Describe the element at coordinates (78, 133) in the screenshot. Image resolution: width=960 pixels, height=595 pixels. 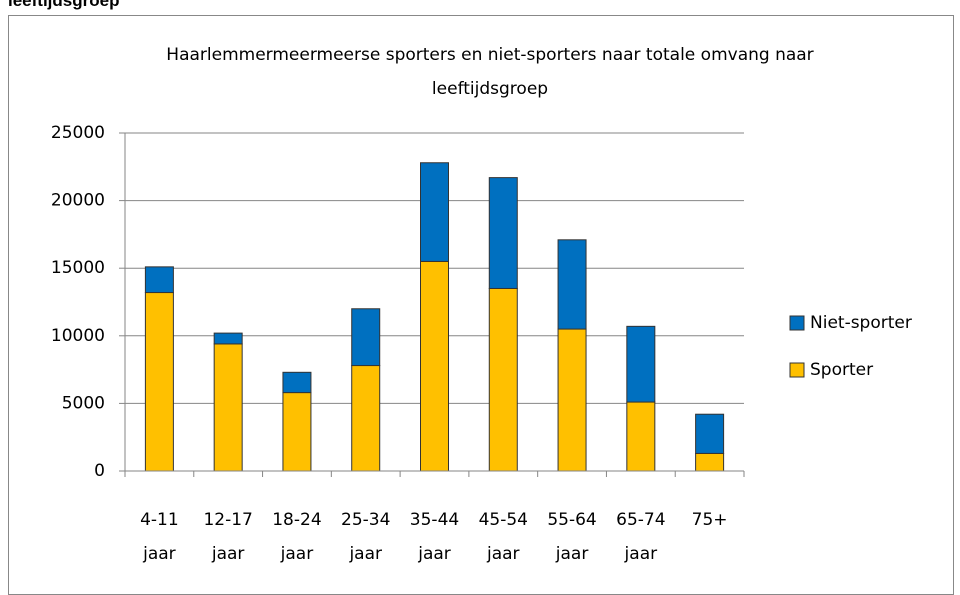
I see `y-tick-label: 25000` at that location.